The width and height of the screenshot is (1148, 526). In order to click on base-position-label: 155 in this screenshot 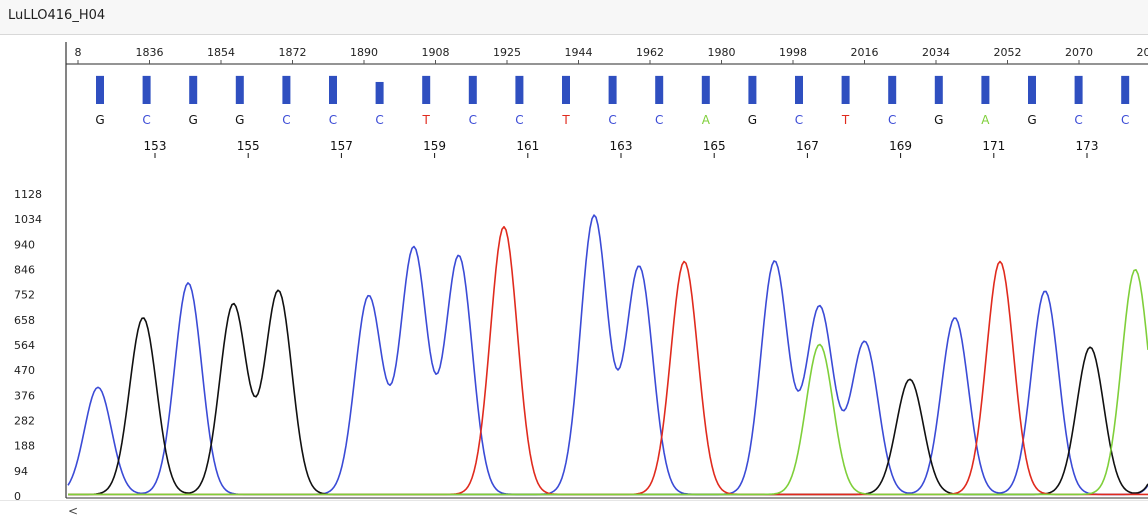, I will do `click(248, 146)`.